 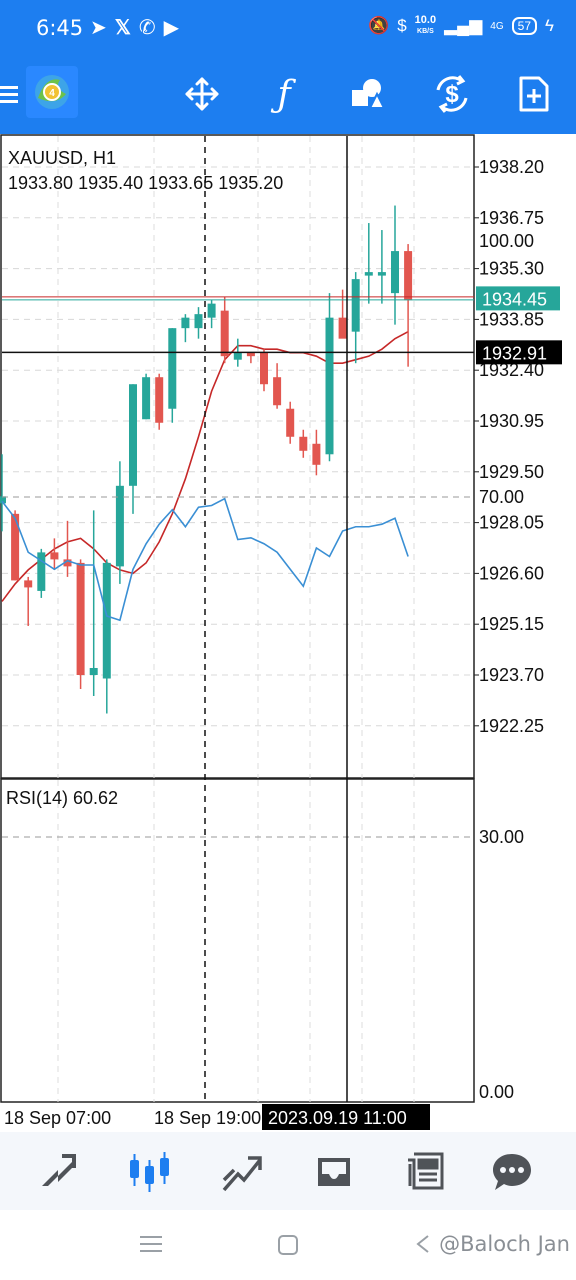 I want to click on back-button, so click(x=423, y=1244).